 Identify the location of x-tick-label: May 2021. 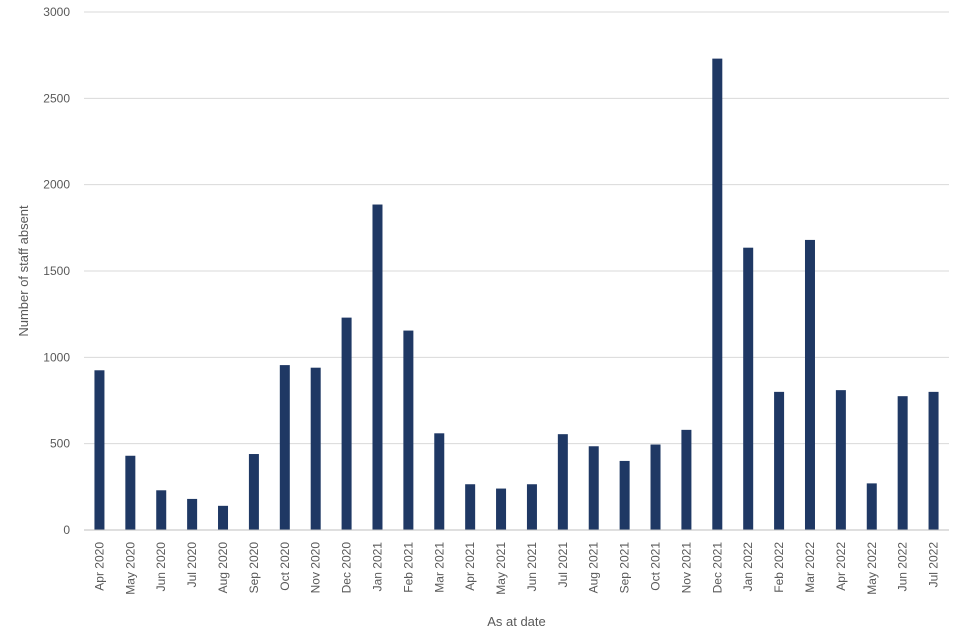
(501, 568).